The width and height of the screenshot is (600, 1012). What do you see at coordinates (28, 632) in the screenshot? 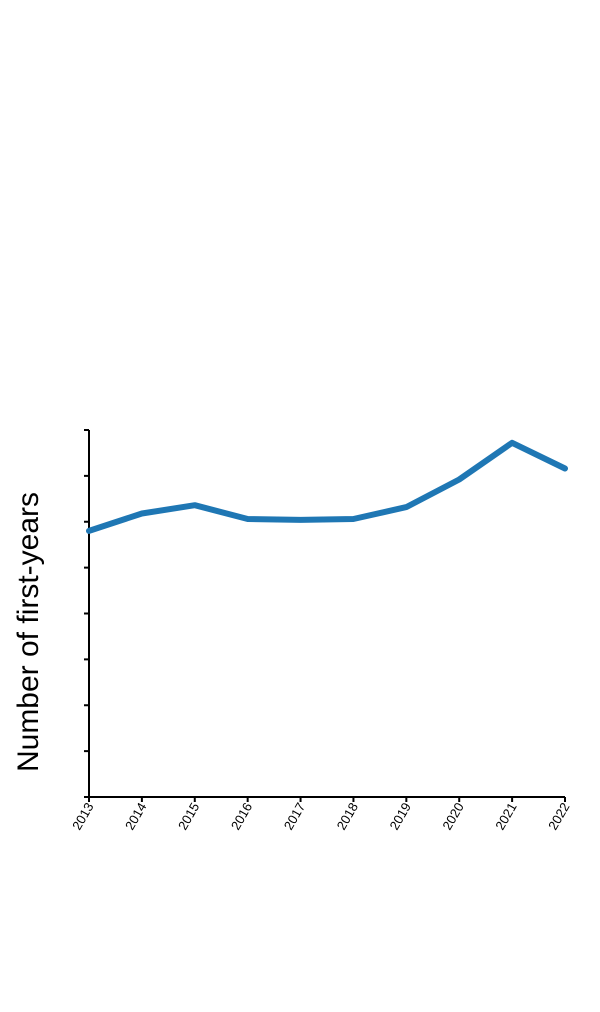
I see `y-axis-label: Number of first-years` at bounding box center [28, 632].